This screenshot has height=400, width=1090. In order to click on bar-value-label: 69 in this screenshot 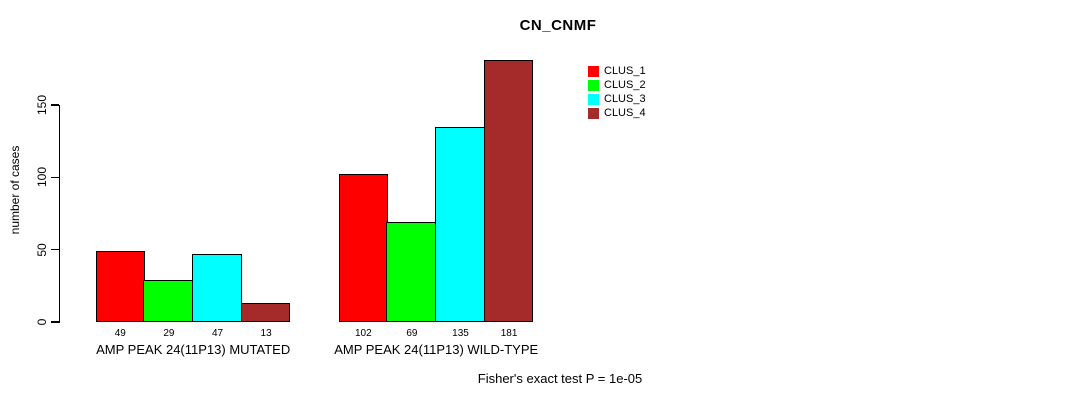, I will do `click(412, 333)`.